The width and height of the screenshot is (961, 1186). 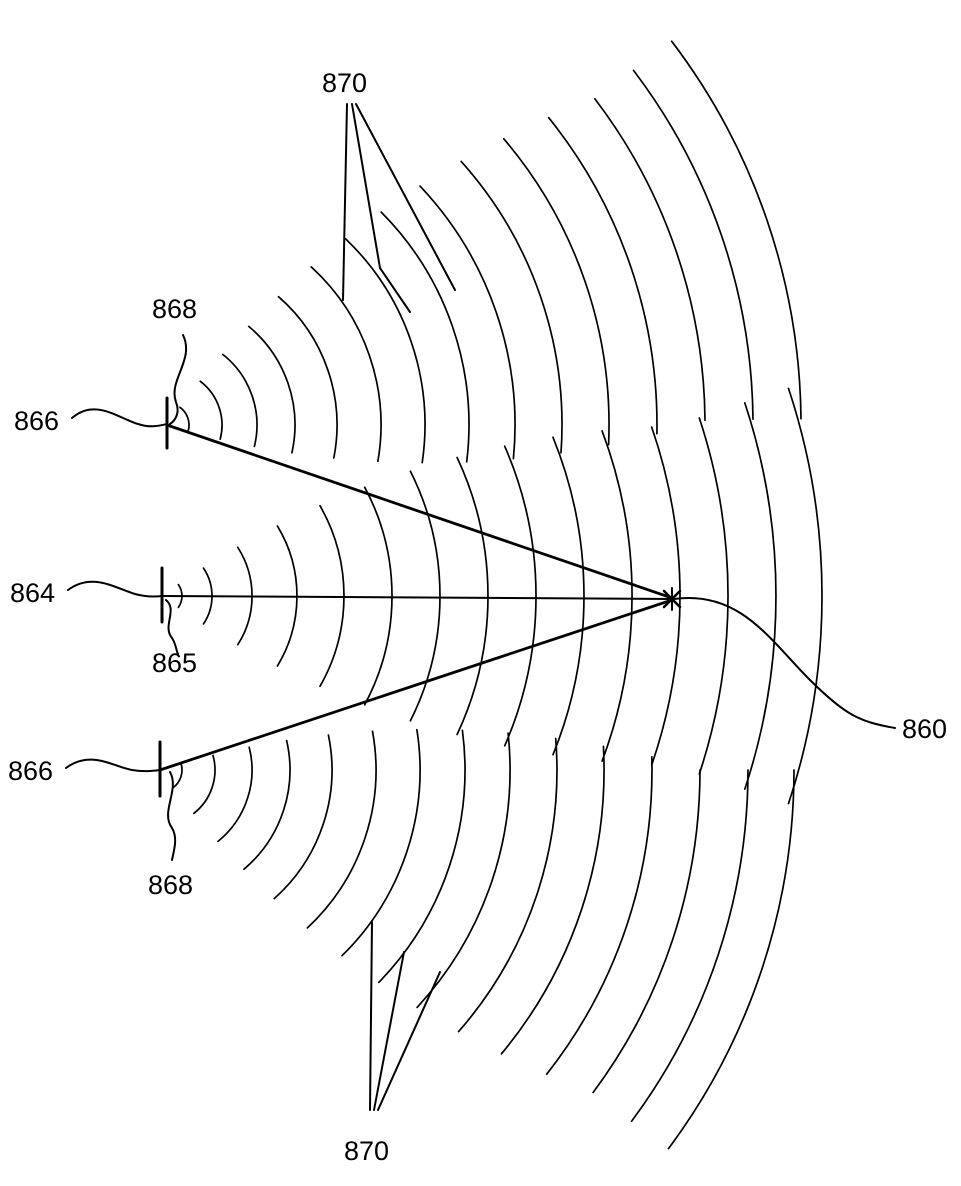 I want to click on label-864: 864, so click(x=32, y=593).